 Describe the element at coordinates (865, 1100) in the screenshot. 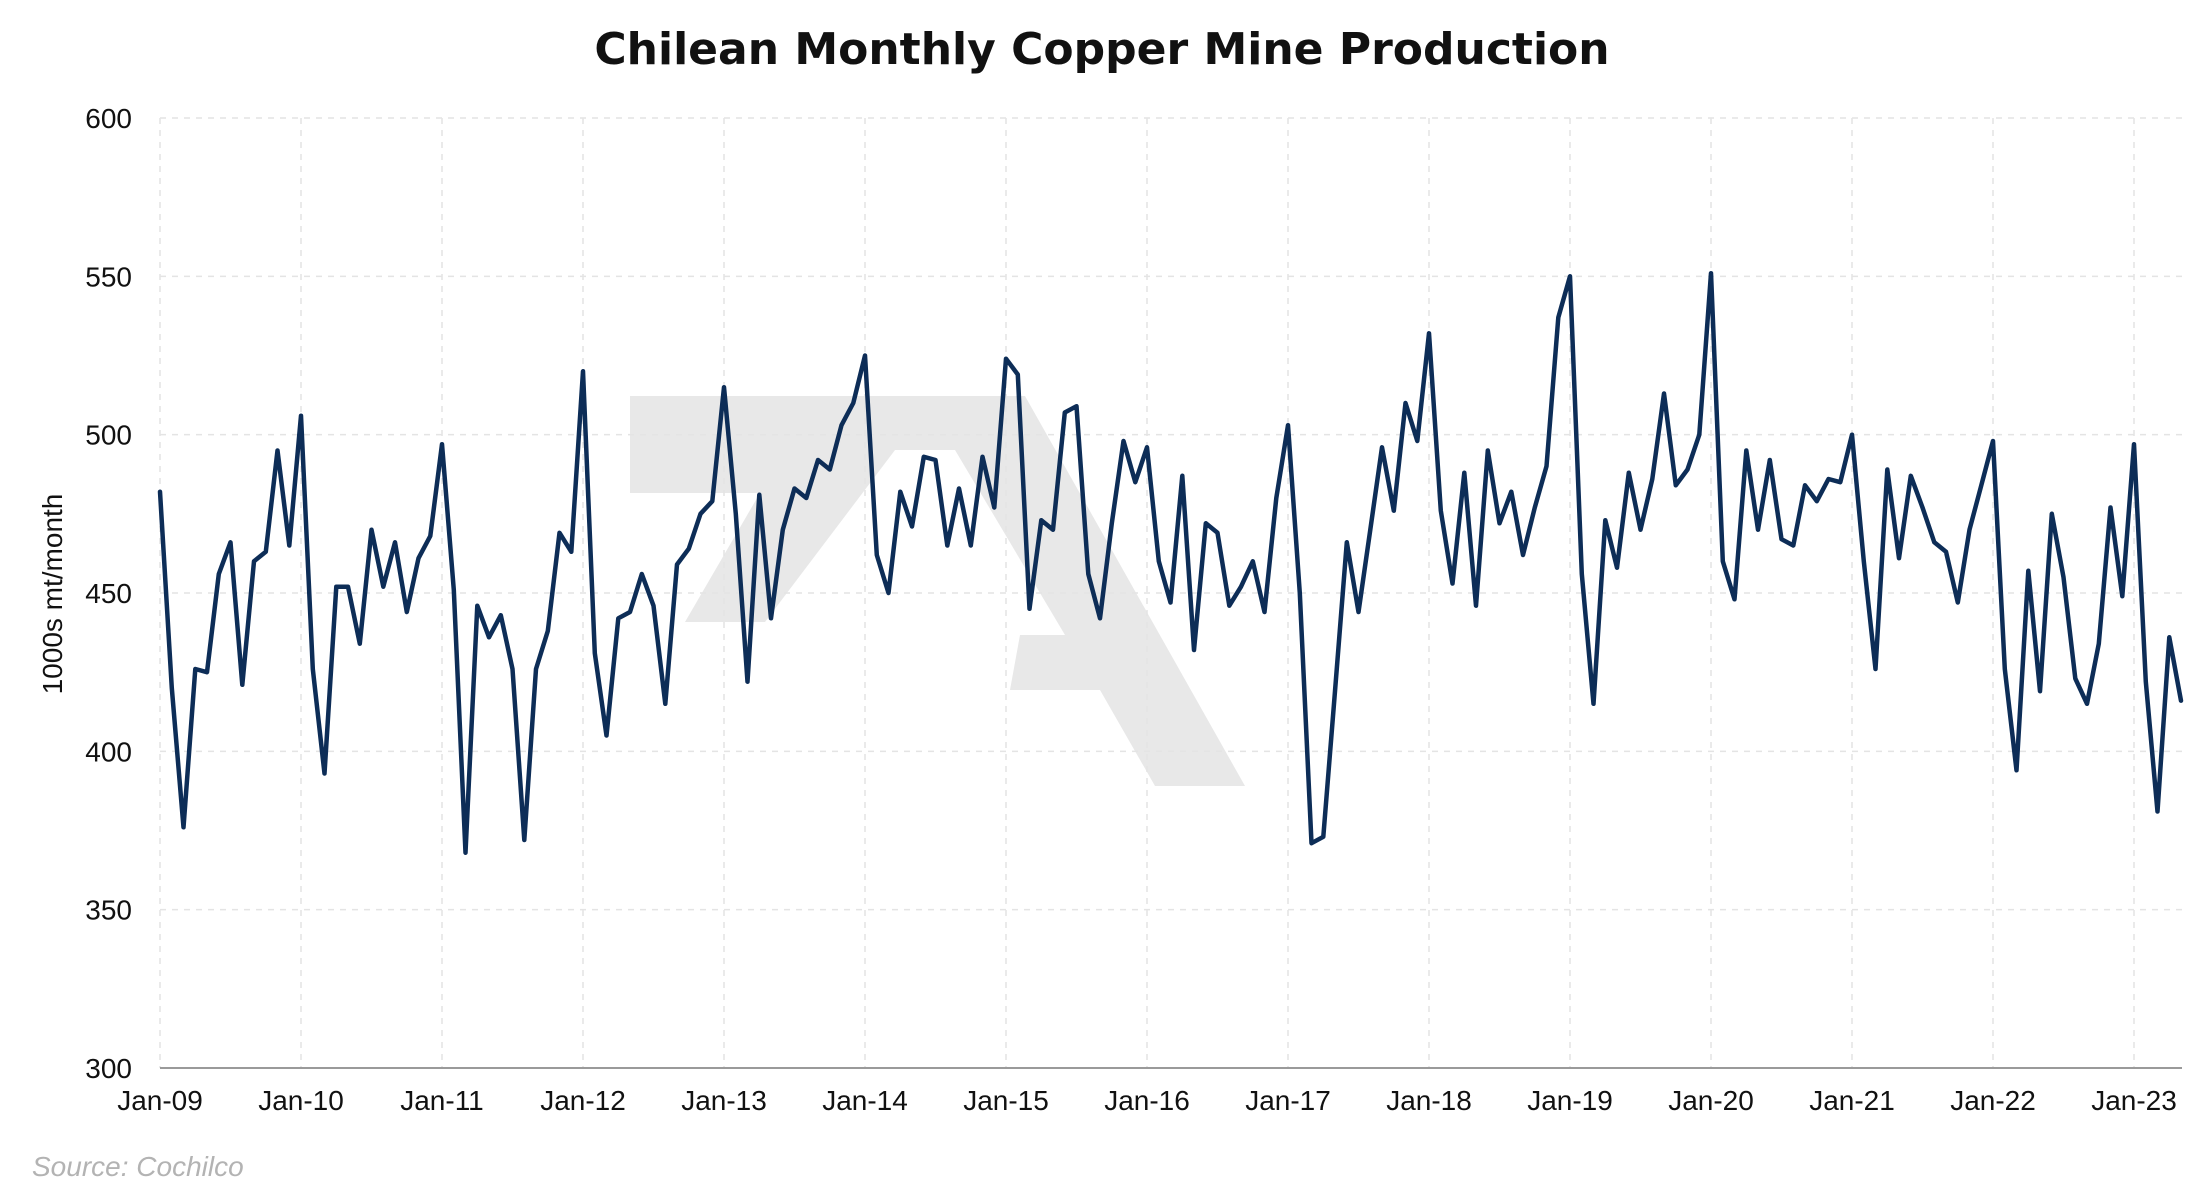

I see `x-tick-label: Jan-14` at that location.